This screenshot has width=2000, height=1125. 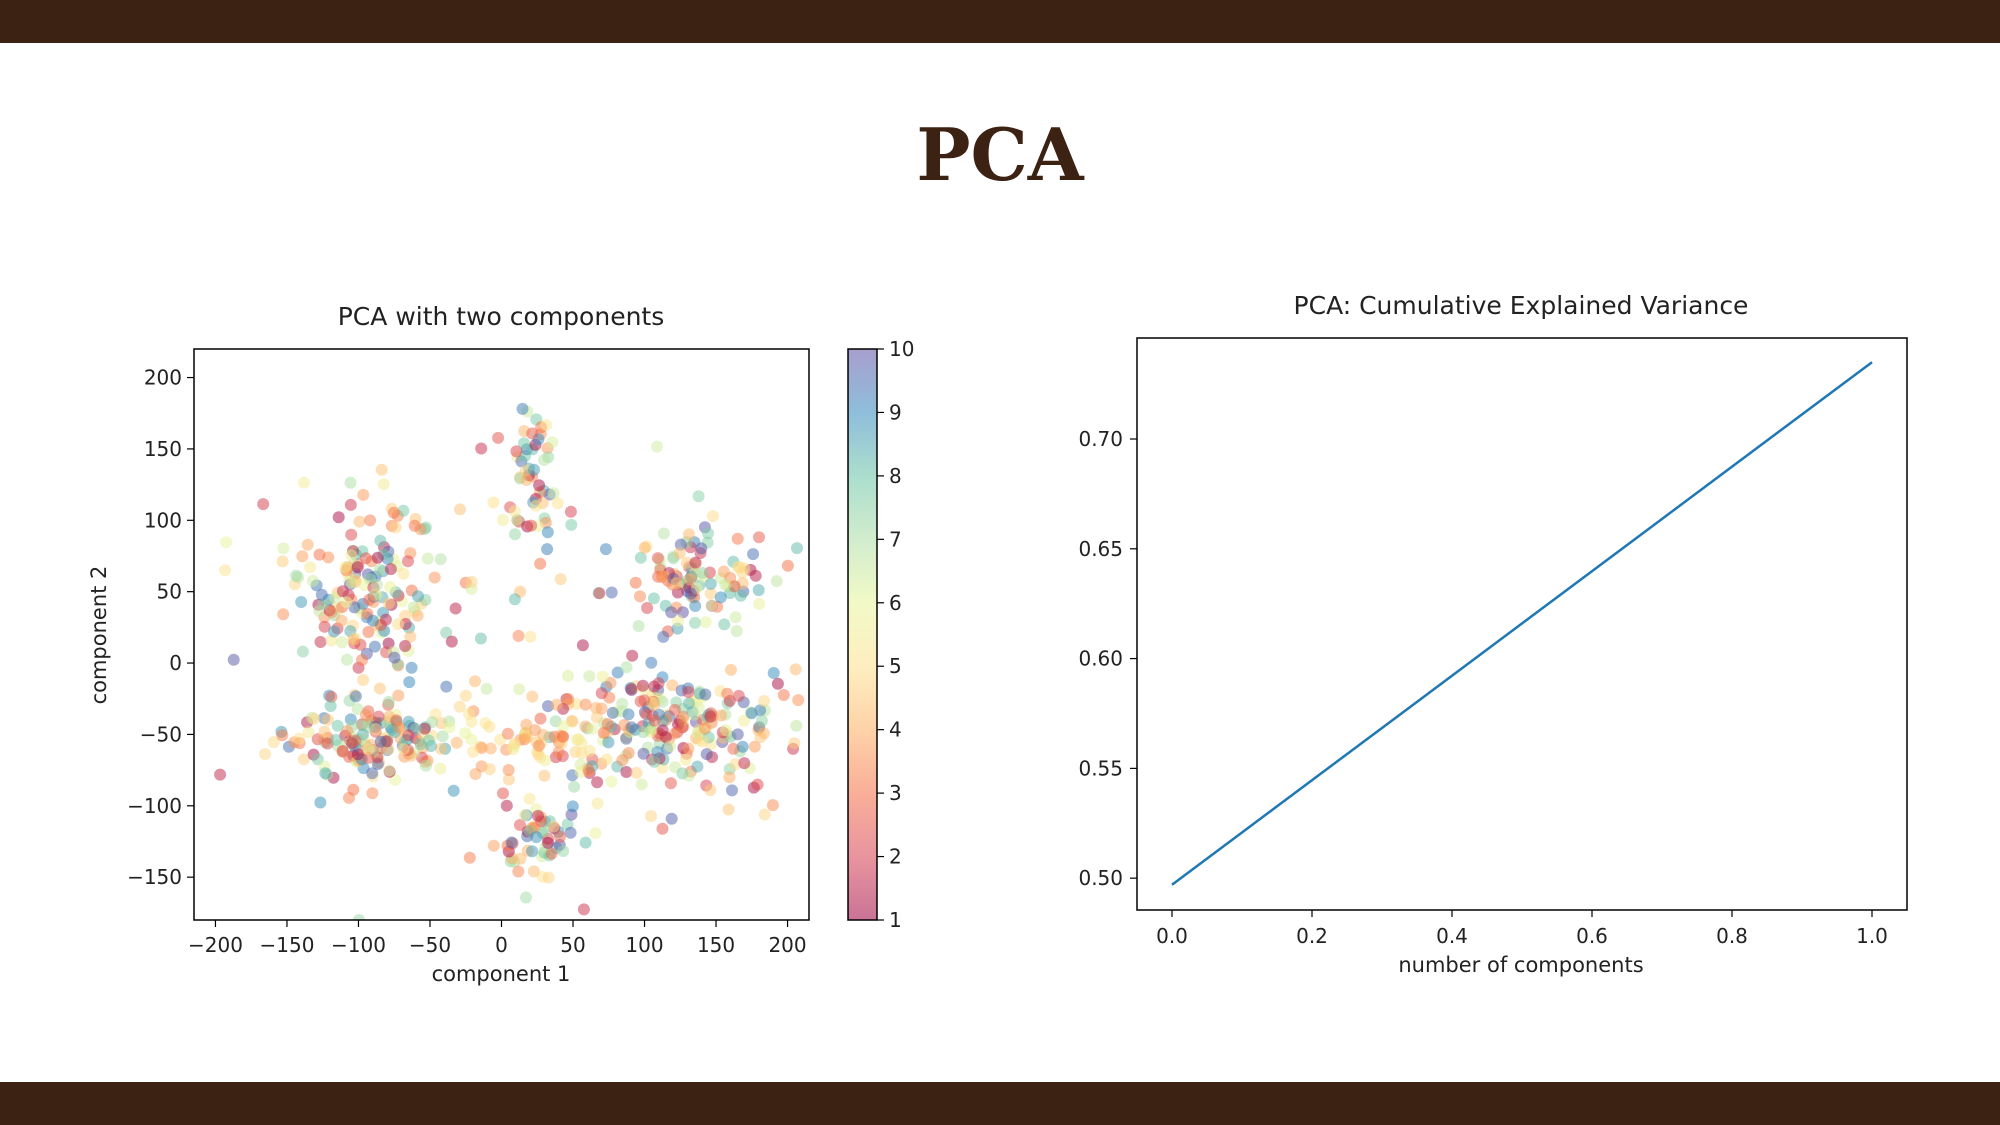 I want to click on line-x-label: number of components, so click(x=1520, y=965).